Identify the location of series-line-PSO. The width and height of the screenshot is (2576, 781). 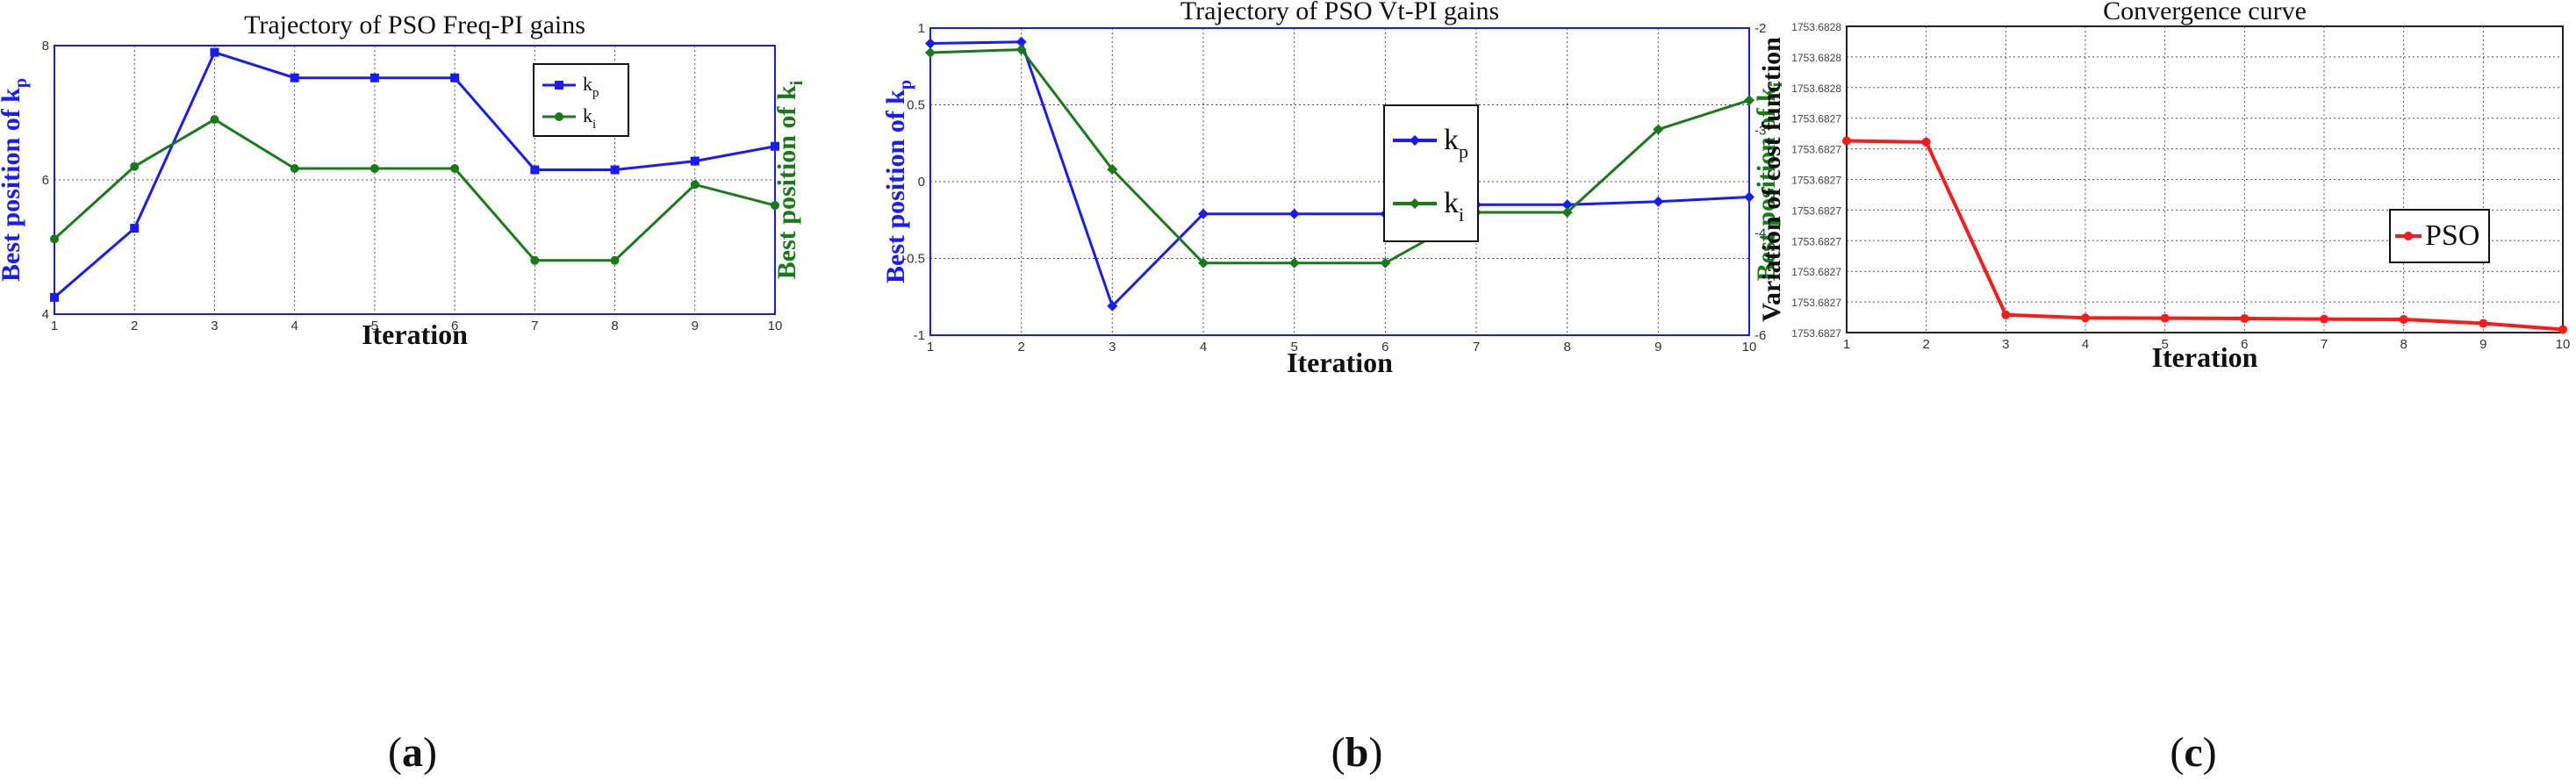
(2205, 235).